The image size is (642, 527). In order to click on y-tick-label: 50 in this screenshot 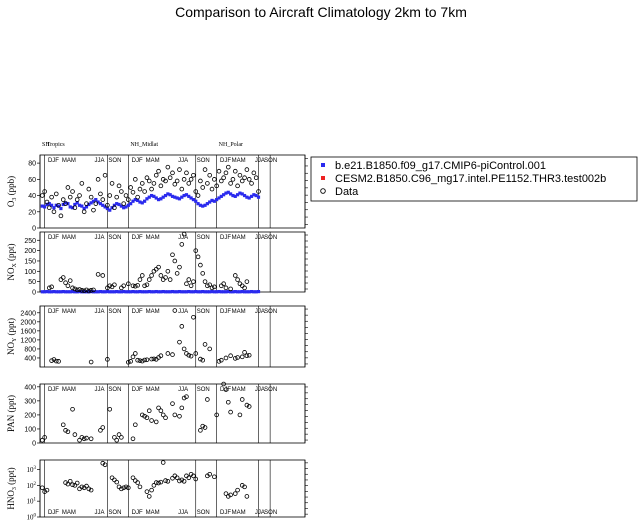, I will do `click(32, 282)`.